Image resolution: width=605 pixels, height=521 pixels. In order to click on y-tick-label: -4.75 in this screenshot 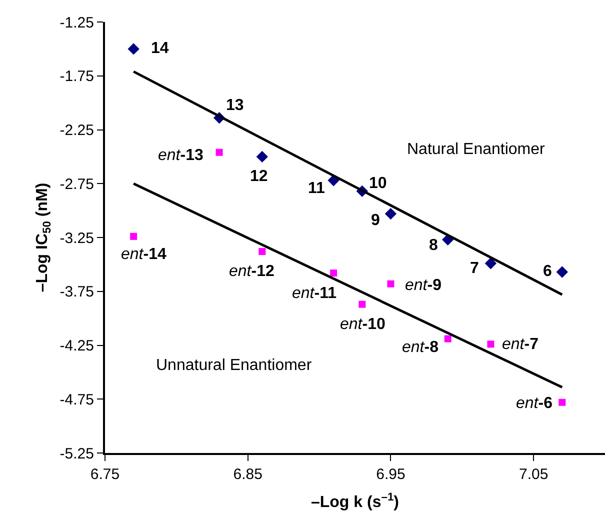, I will do `click(77, 399)`.